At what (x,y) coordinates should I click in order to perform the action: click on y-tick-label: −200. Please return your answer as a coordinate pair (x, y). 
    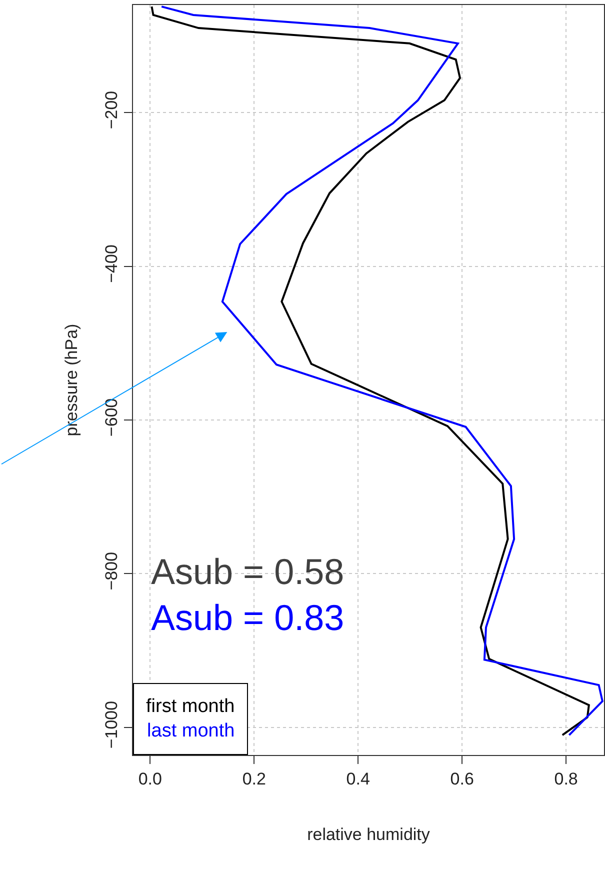
    Looking at the image, I should click on (112, 110).